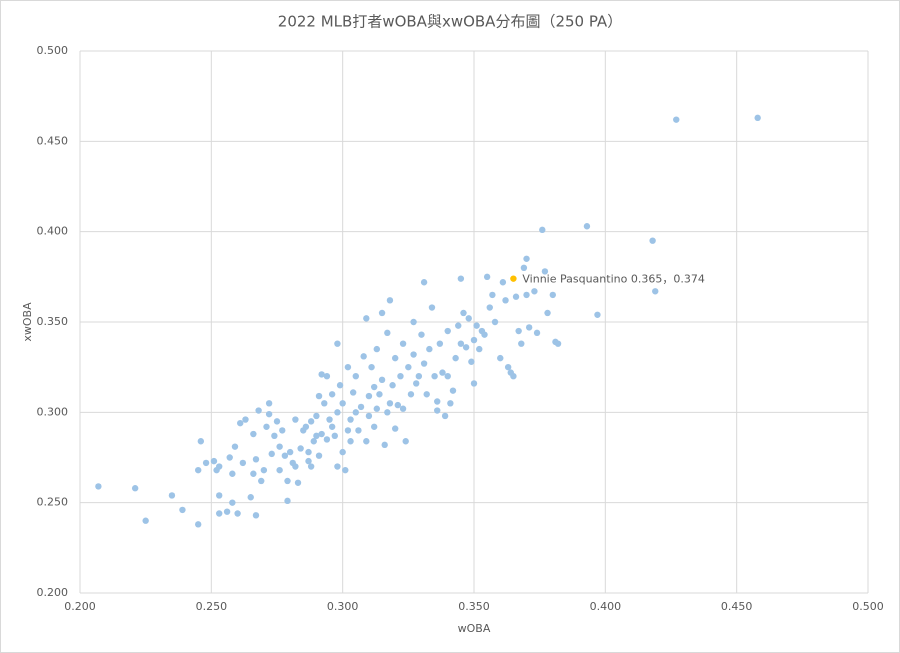 The height and width of the screenshot is (653, 900). Describe the element at coordinates (53, 411) in the screenshot. I see `y-tick-label: 0.300` at that location.